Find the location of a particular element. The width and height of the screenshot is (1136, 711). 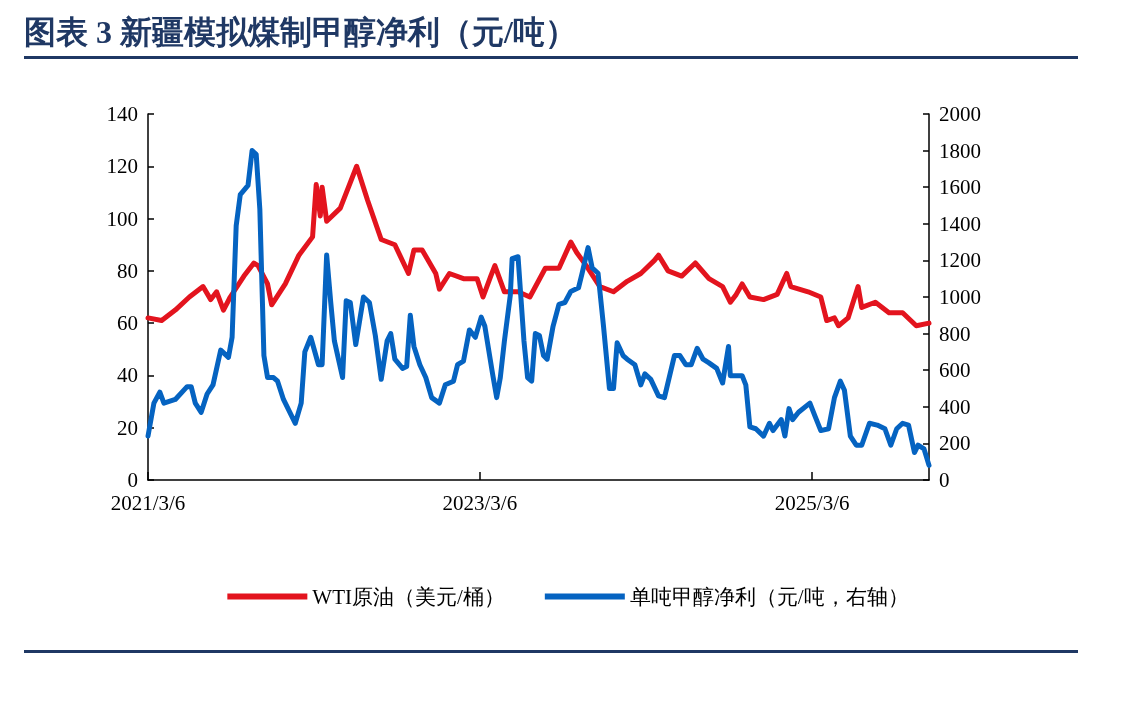

y-tick-label: 100 is located at coordinates (122, 218).